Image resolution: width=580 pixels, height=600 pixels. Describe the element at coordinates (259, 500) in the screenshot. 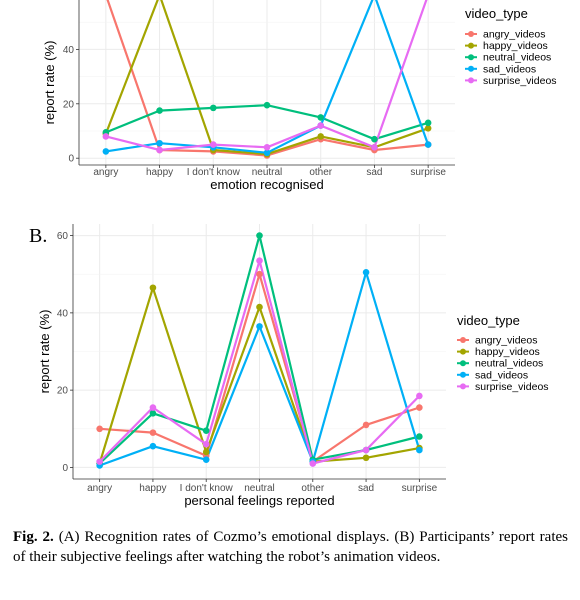

I see `x-axis-label: personal feelings reported` at that location.